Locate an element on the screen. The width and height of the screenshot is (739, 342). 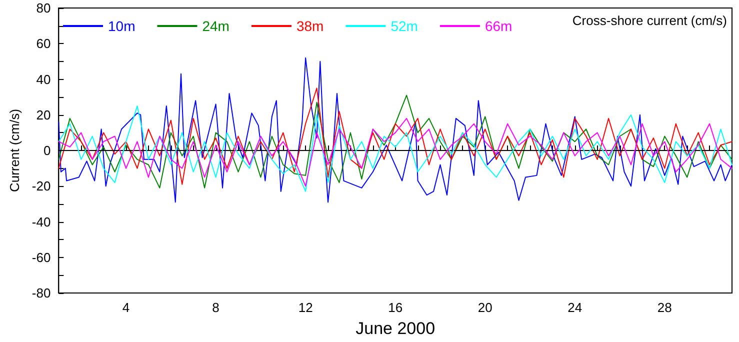
x-tick-label: 12 is located at coordinates (305, 307).